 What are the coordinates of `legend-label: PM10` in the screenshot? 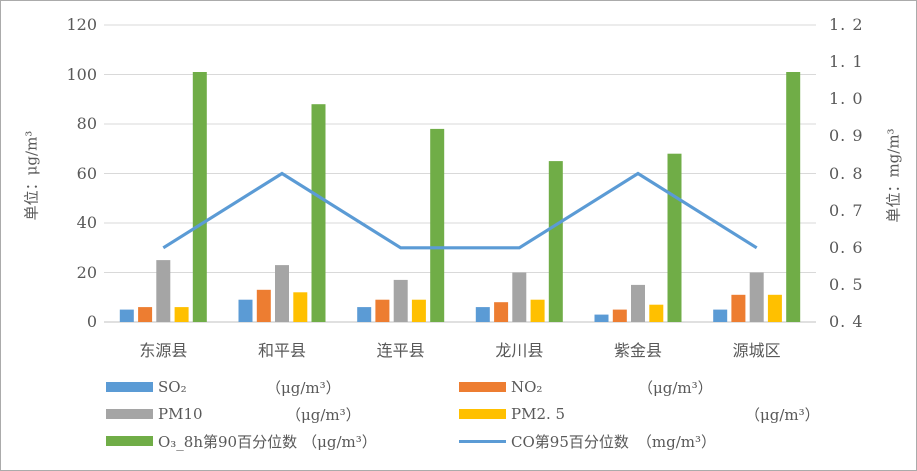 It's located at (180, 414).